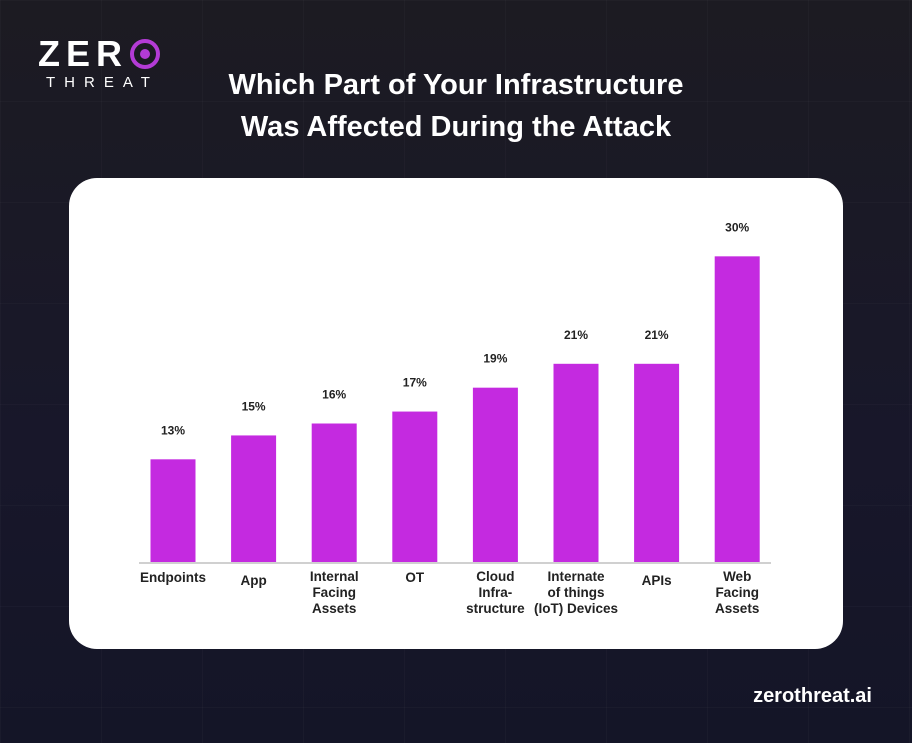 The width and height of the screenshot is (912, 743). What do you see at coordinates (254, 406) in the screenshot?
I see `data-label: 15%` at bounding box center [254, 406].